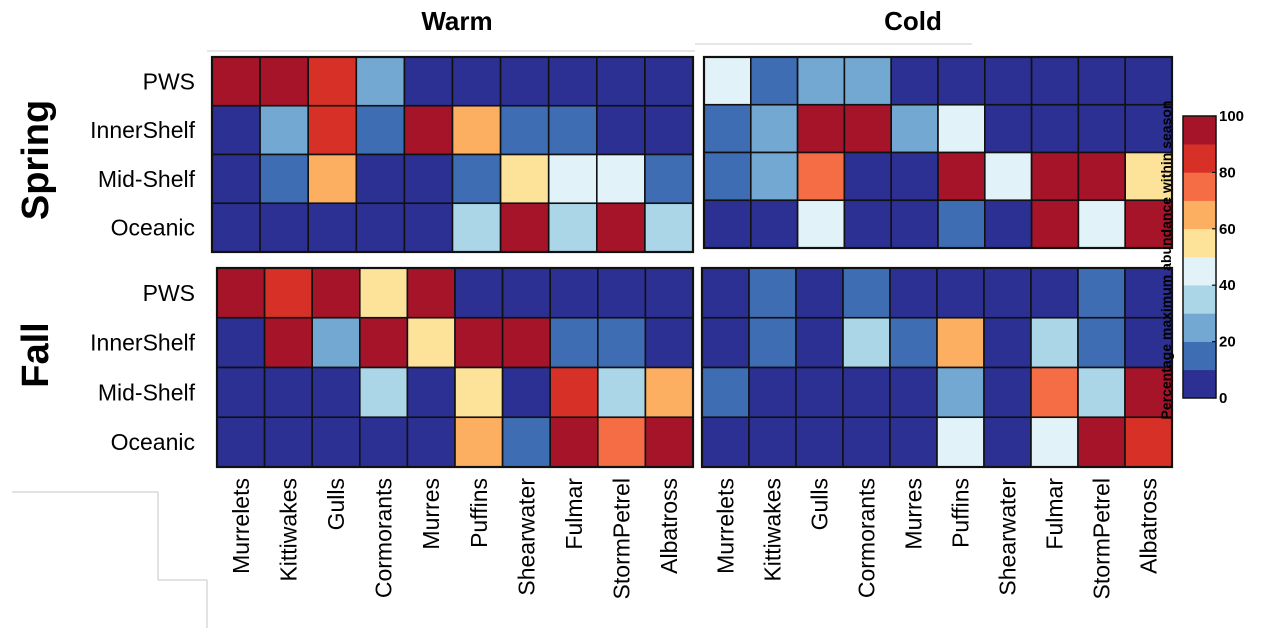  What do you see at coordinates (1223, 398) in the screenshot?
I see `colorbar-tick-label: 0` at bounding box center [1223, 398].